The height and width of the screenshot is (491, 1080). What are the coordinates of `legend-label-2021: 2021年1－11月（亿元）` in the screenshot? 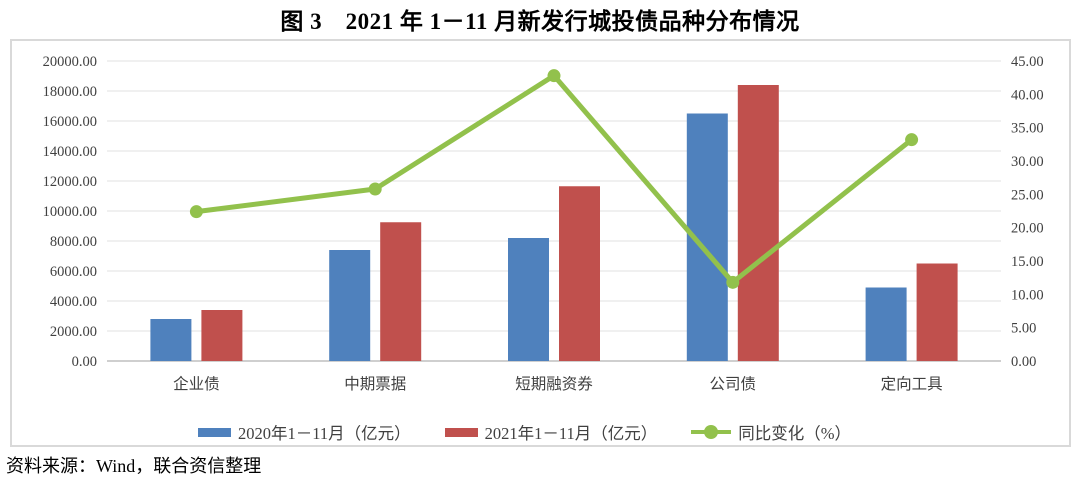 It's located at (571, 433).